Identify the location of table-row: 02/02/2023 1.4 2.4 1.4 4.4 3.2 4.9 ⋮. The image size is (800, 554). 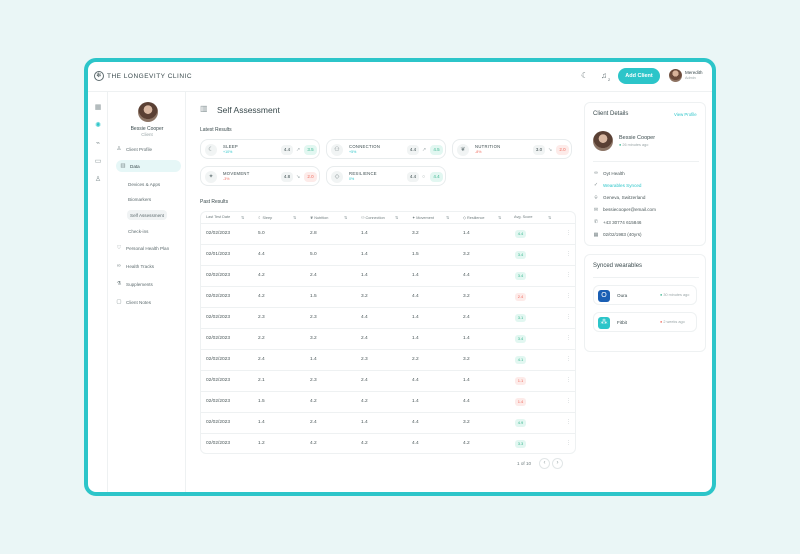
(388, 423).